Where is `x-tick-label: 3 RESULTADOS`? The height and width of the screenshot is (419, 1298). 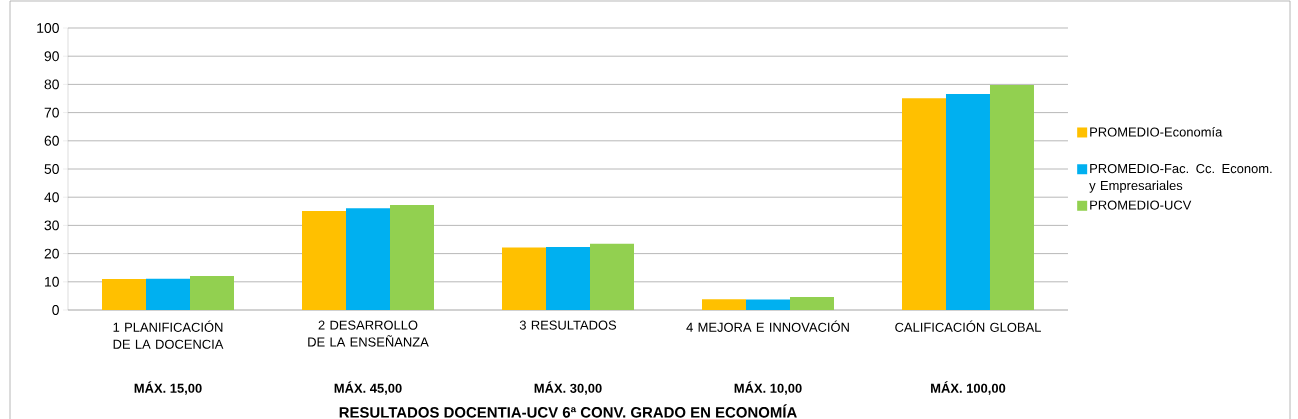
x-tick-label: 3 RESULTADOS is located at coordinates (568, 325).